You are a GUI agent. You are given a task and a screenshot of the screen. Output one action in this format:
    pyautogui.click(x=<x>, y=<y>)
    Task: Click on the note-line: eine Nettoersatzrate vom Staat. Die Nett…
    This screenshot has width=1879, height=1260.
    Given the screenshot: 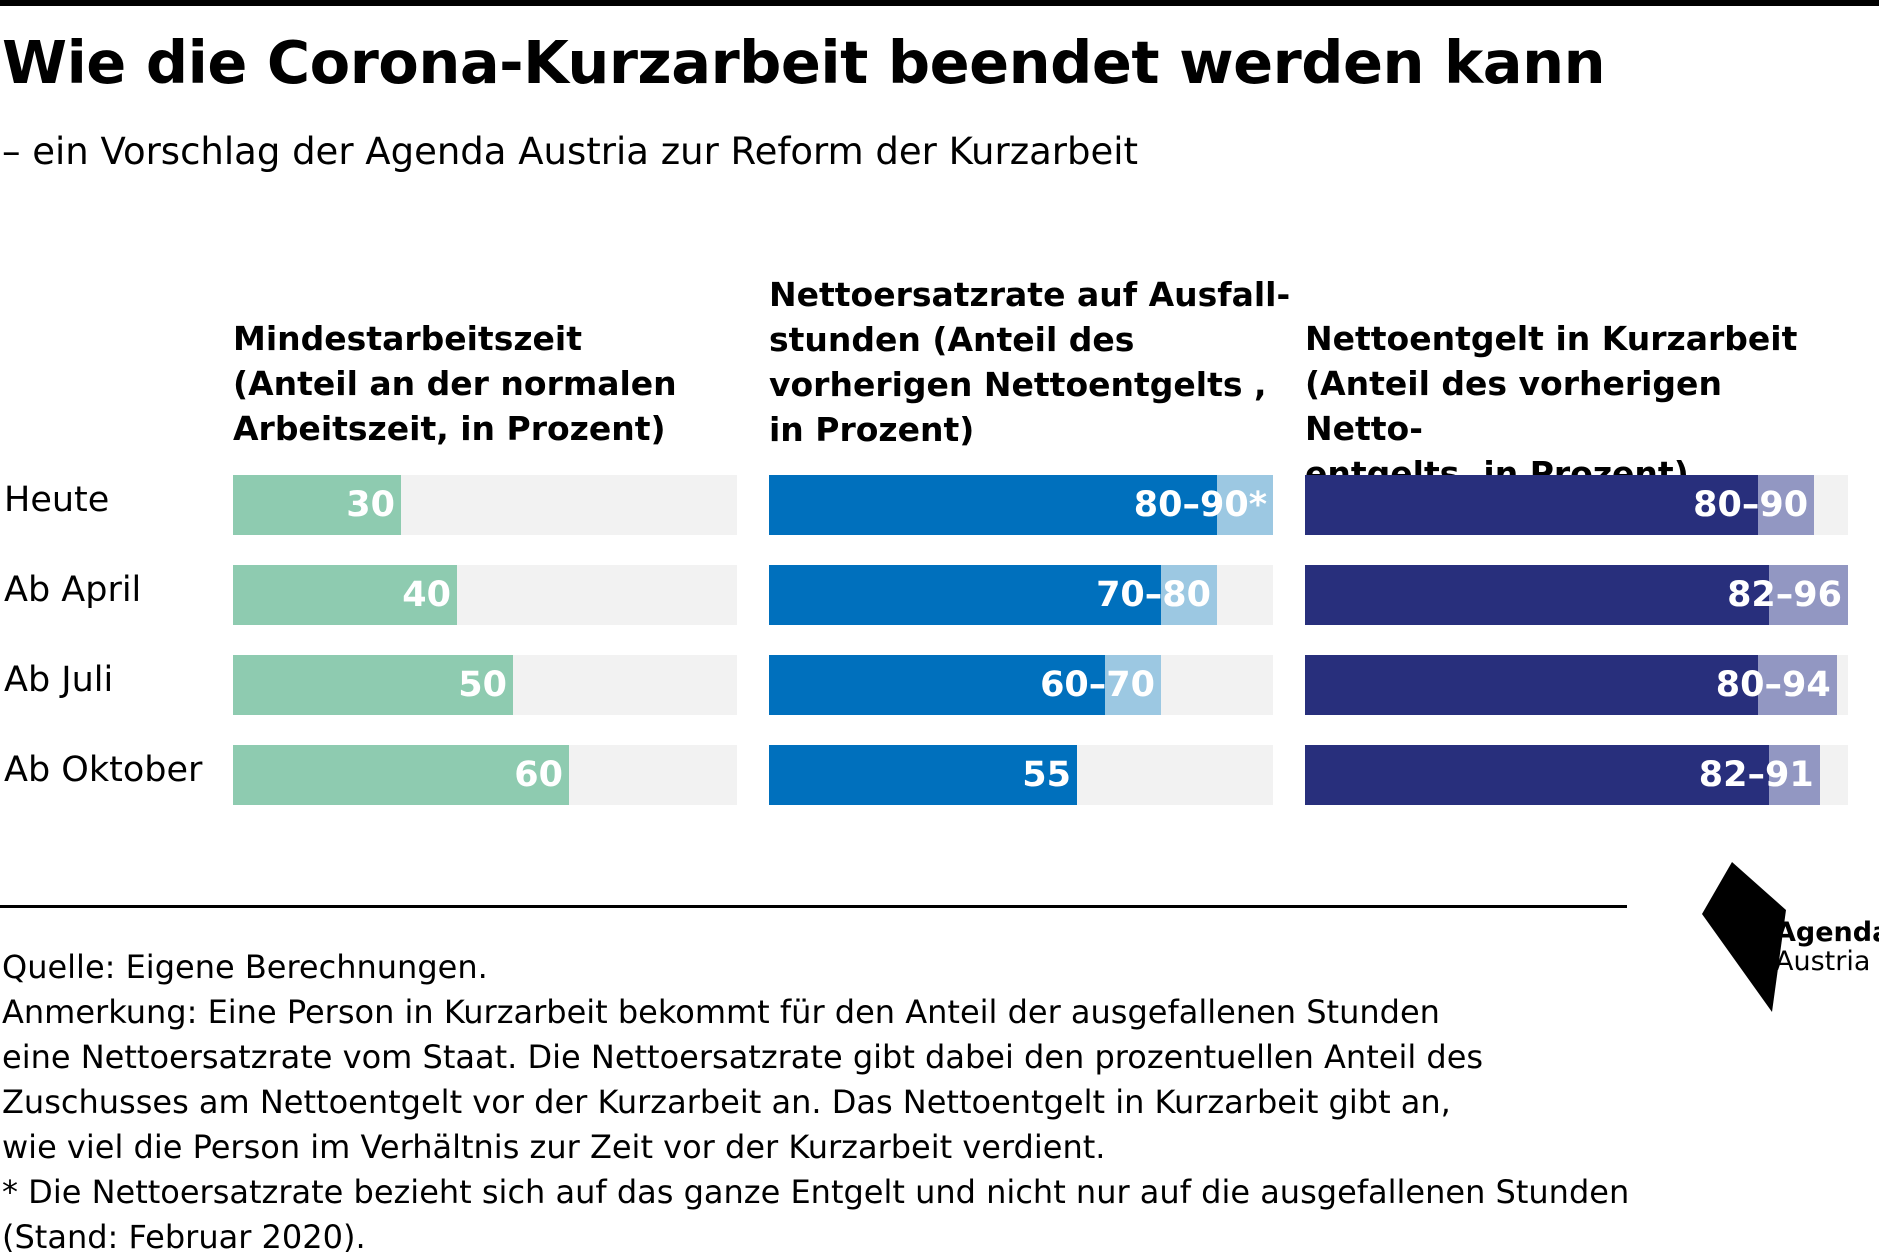 What is the action you would take?
    pyautogui.click(x=743, y=1057)
    